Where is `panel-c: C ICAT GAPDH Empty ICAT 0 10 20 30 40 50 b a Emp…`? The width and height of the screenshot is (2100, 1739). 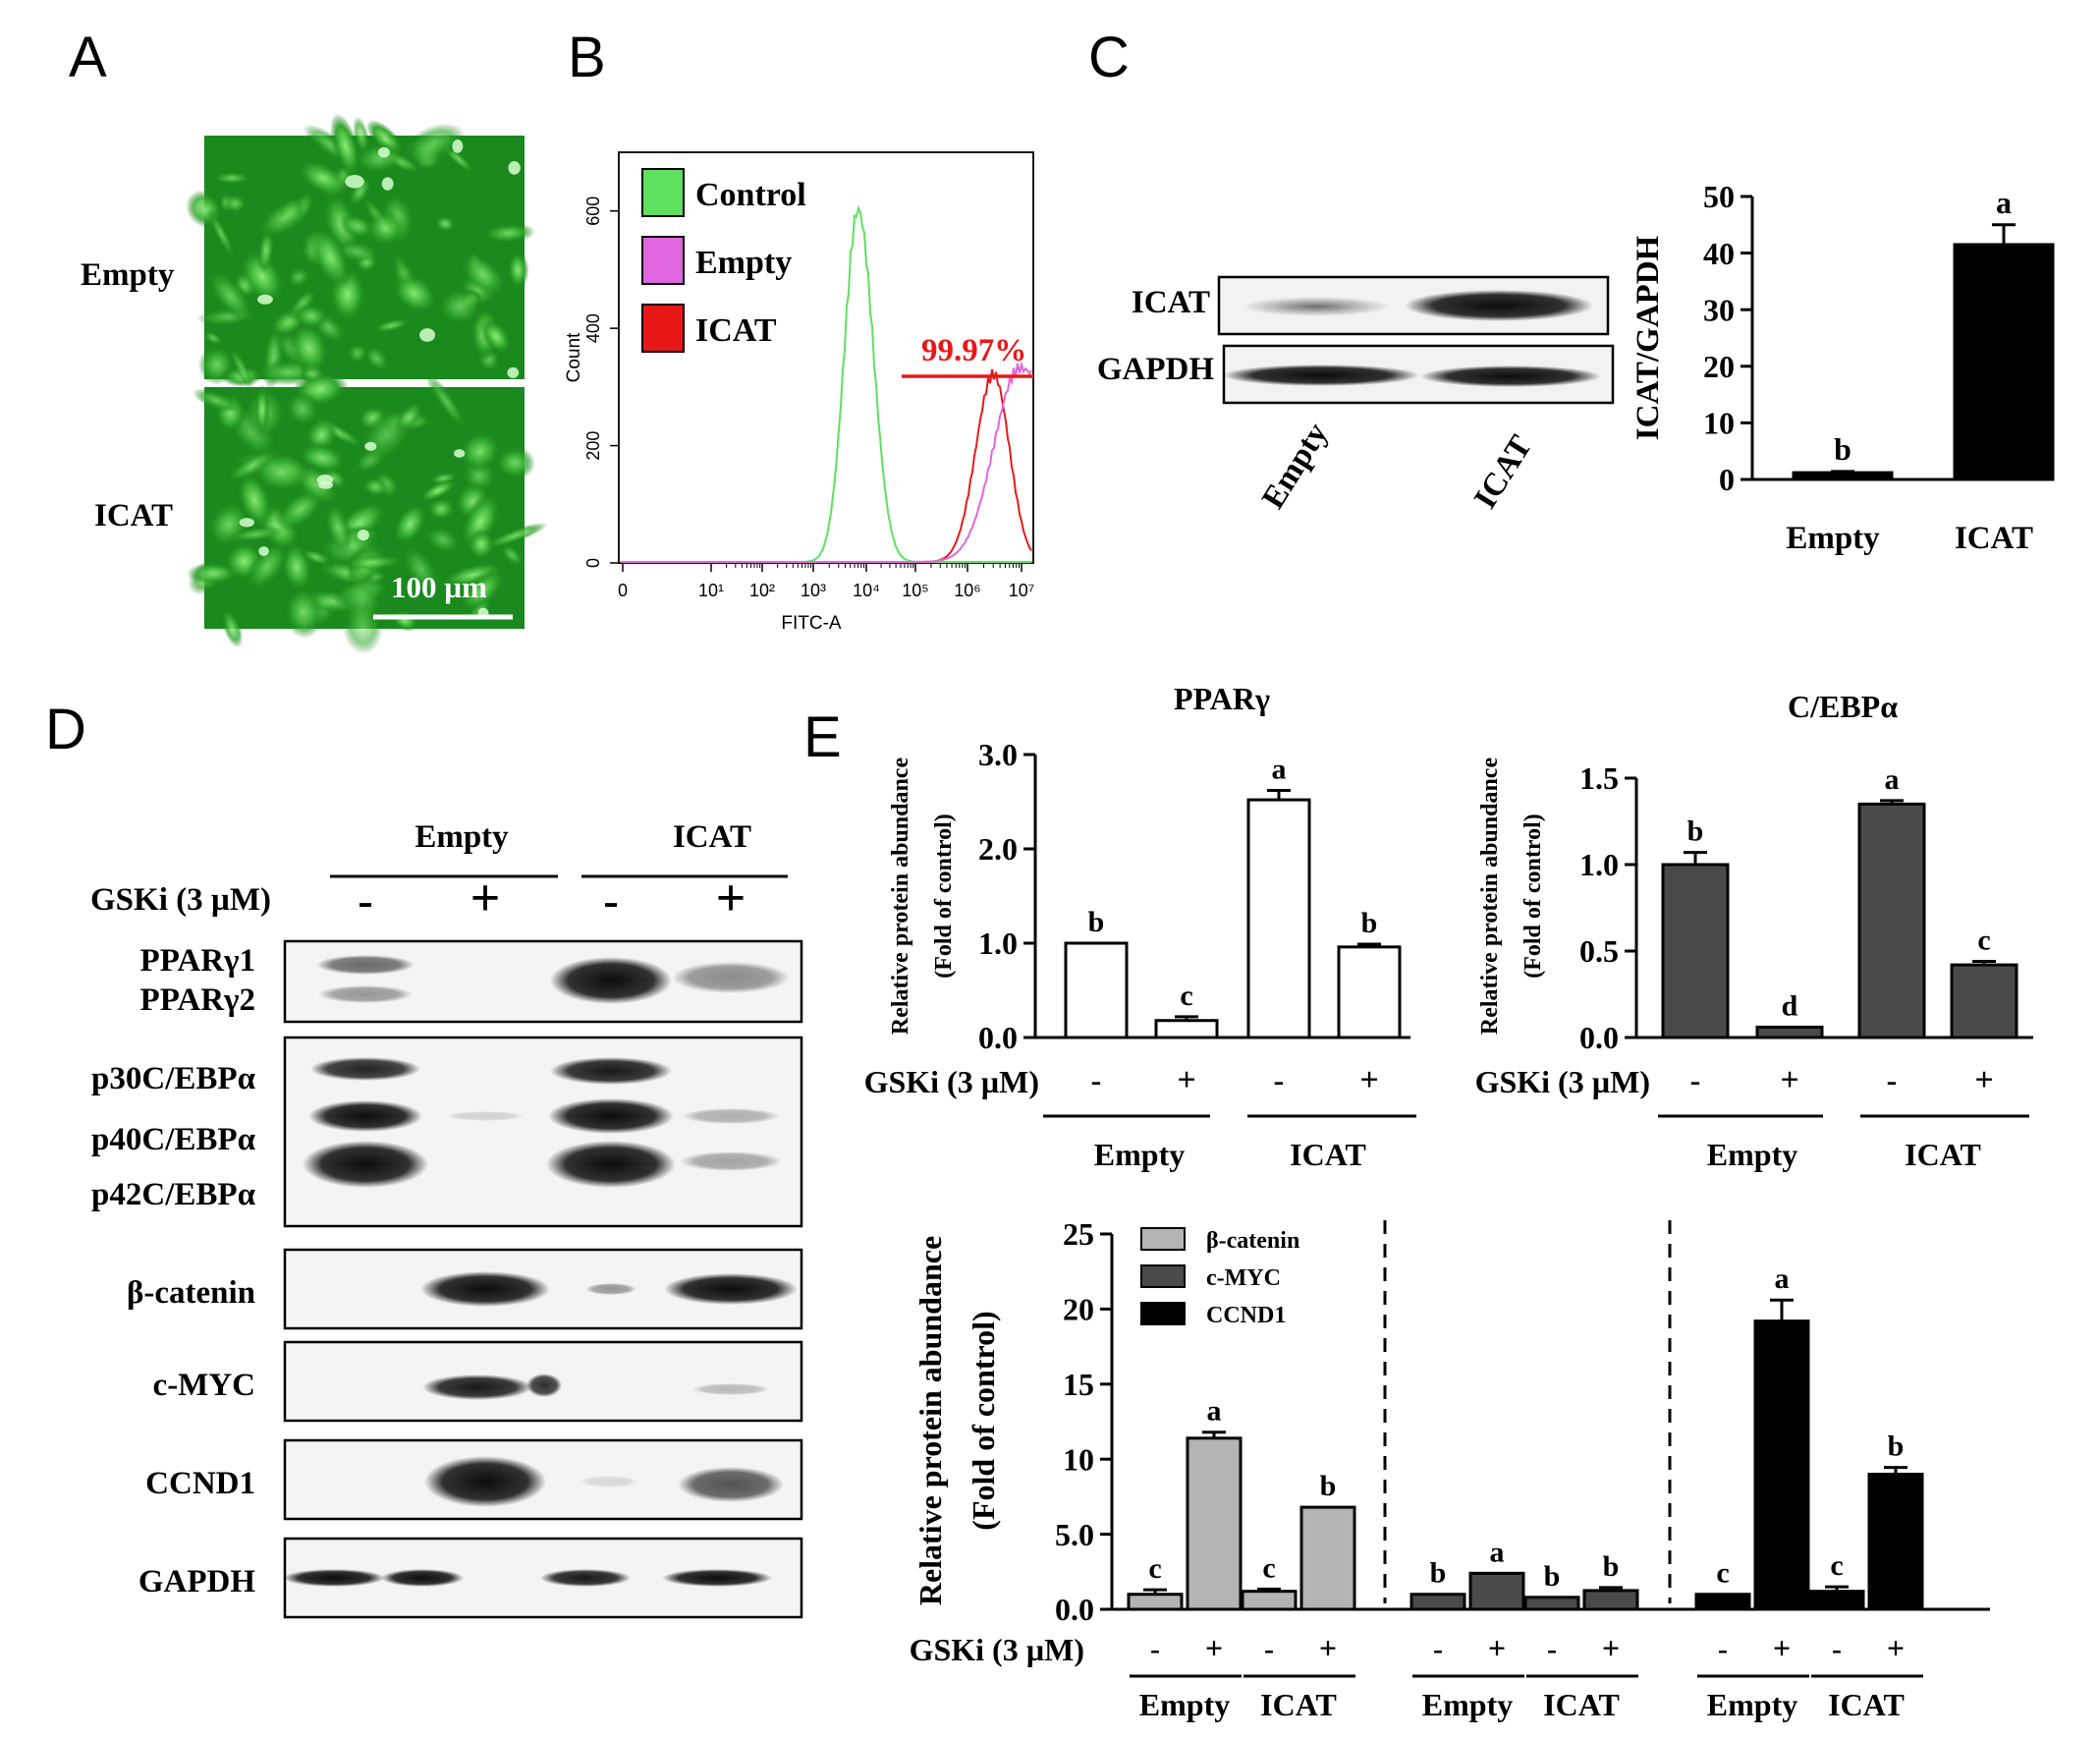
panel-c: C ICAT GAPDH Empty ICAT 0 10 20 30 40 50 b a Emp… is located at coordinates (1571, 291).